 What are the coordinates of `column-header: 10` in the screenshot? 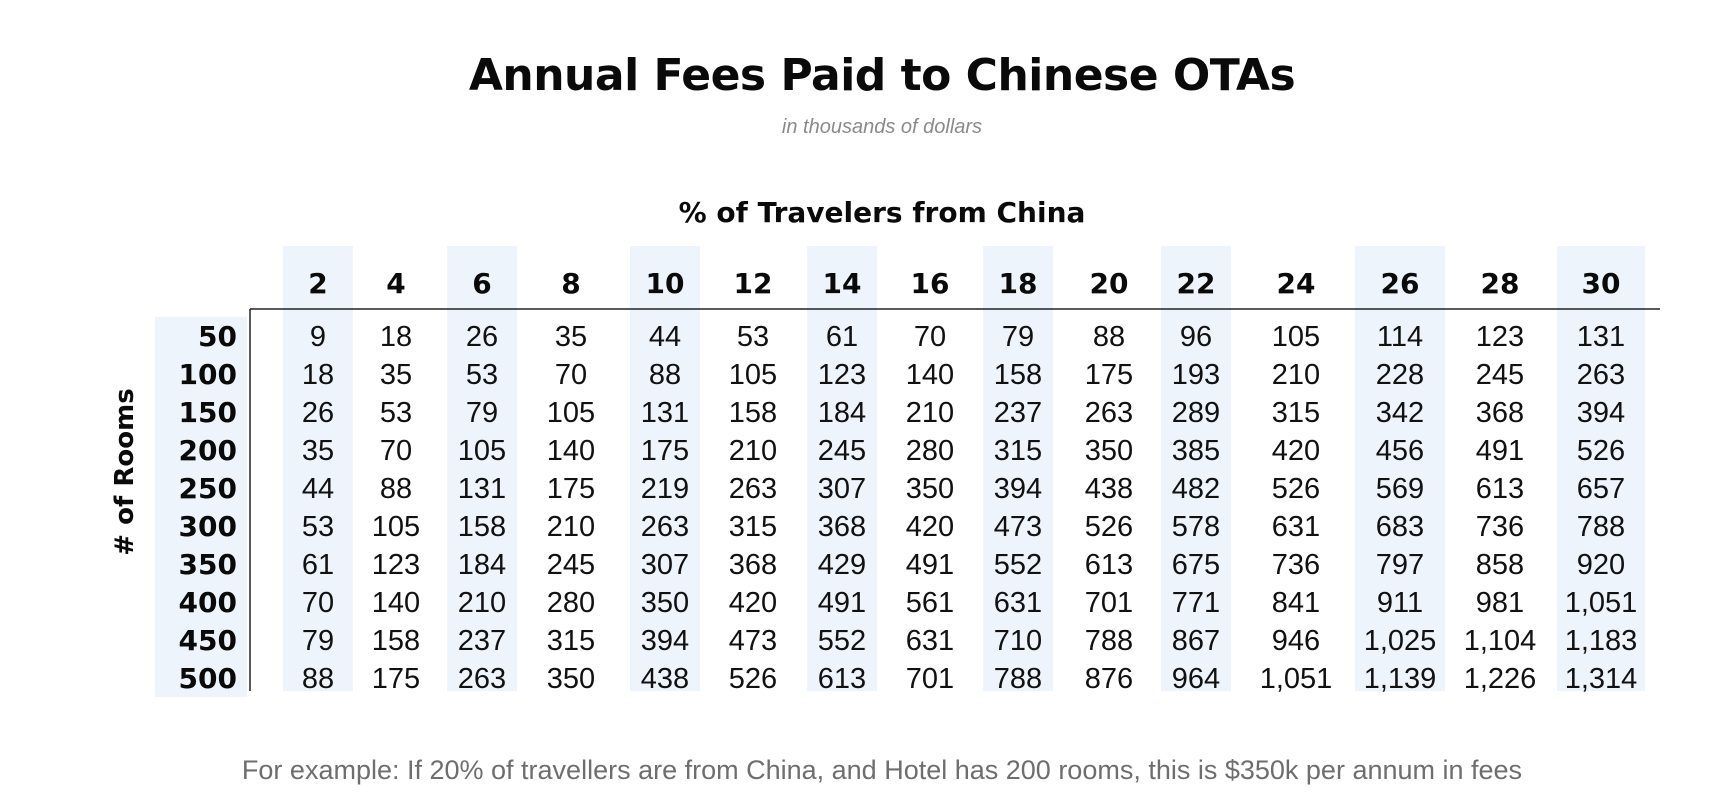 It's located at (665, 283).